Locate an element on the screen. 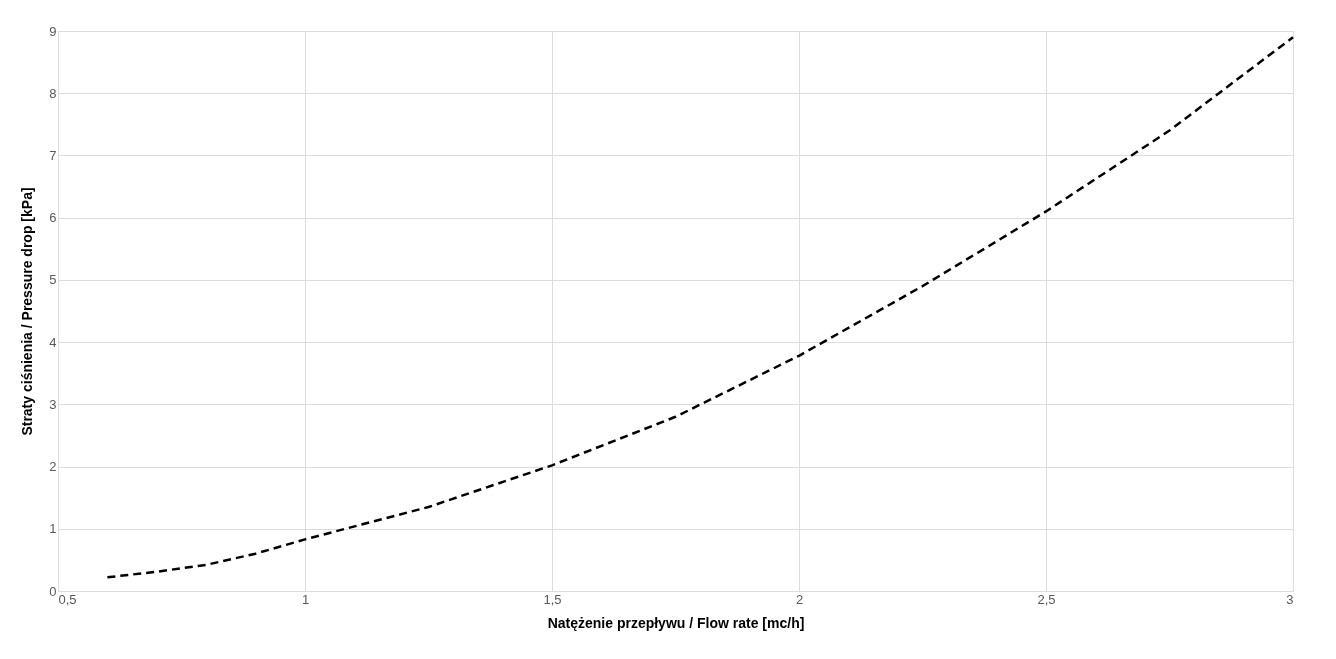  y-tick-label: 2 is located at coordinates (53, 467).